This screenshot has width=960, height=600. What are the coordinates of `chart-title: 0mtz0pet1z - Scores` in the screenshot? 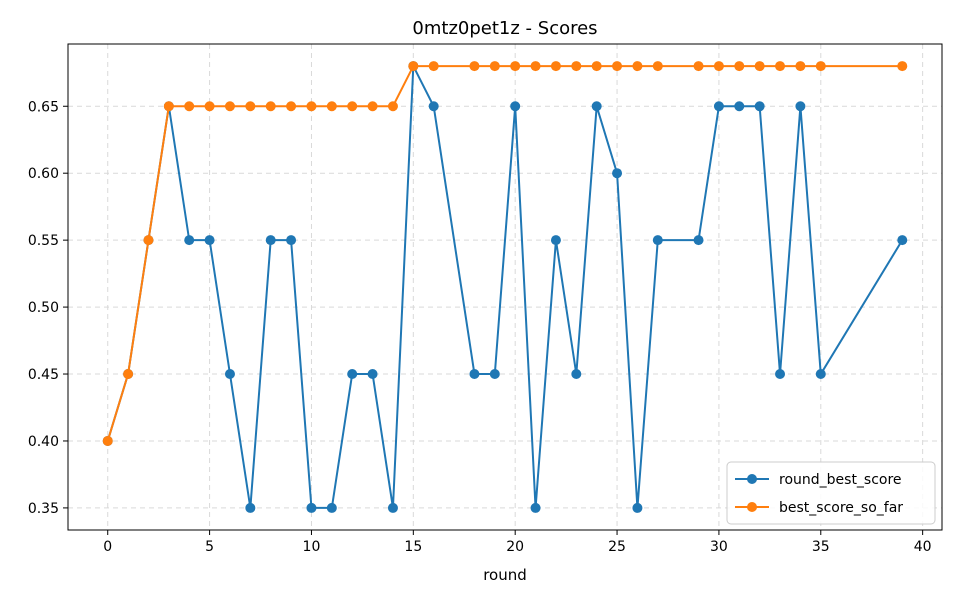 It's located at (504, 28).